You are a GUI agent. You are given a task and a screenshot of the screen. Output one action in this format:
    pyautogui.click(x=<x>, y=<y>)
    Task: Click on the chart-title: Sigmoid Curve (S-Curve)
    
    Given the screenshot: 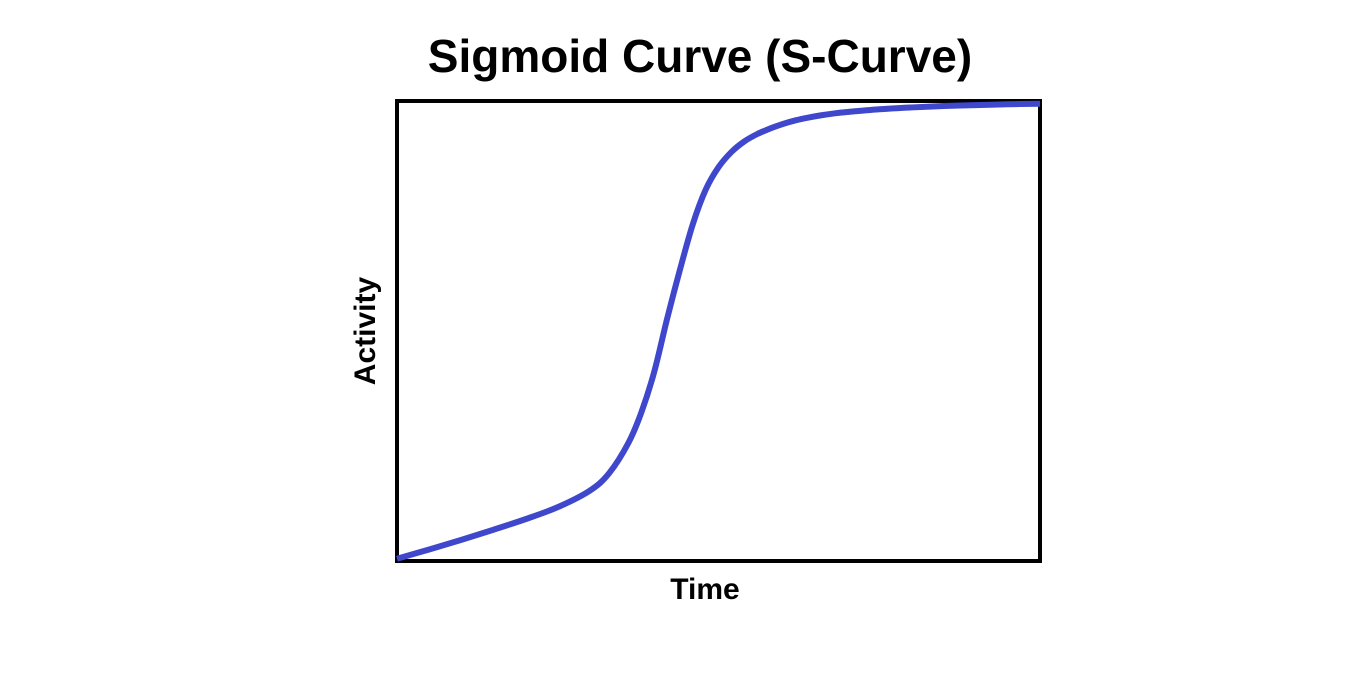 What is the action you would take?
    pyautogui.click(x=700, y=56)
    